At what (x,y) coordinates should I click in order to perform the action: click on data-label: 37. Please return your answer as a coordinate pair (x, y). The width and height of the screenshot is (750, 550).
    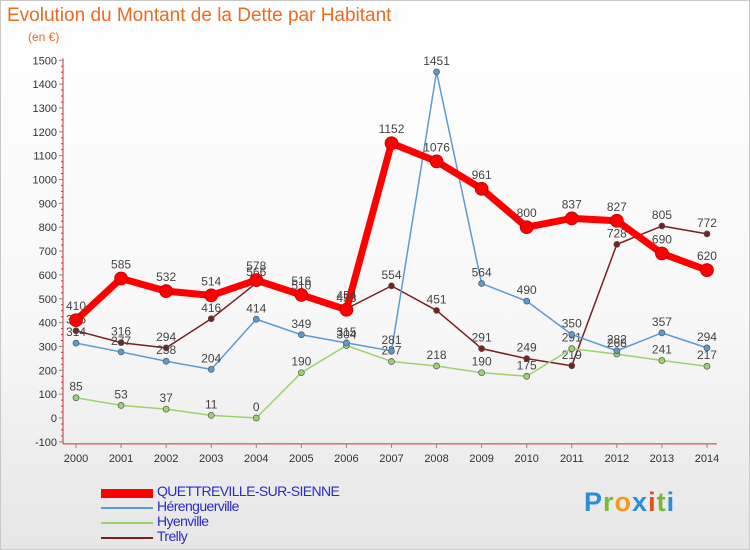
    Looking at the image, I should click on (166, 398).